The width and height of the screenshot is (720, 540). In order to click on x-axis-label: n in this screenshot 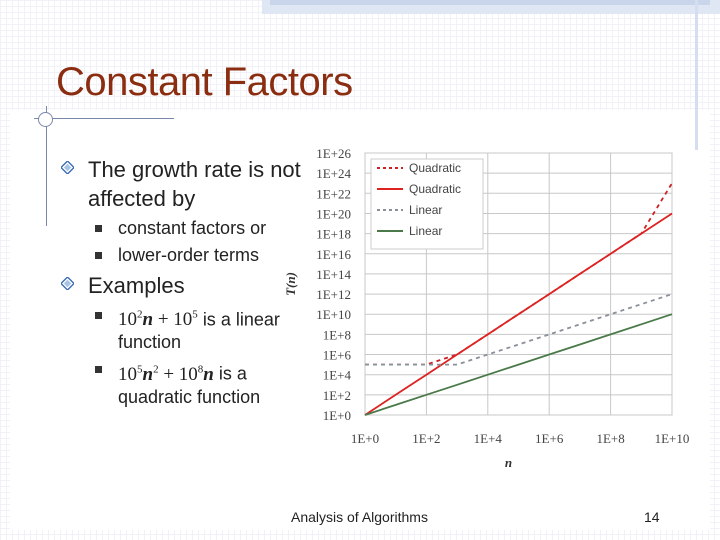, I will do `click(508, 462)`.